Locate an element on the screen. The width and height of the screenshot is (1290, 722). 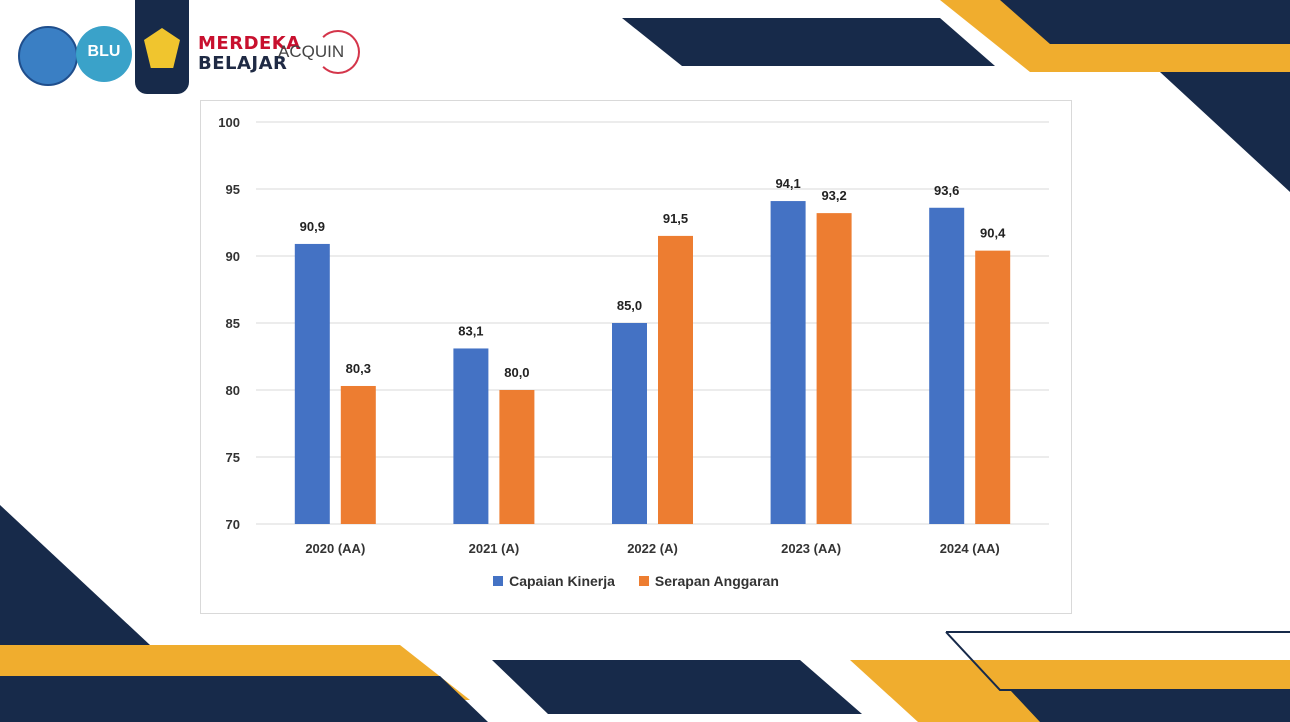
university-badge-icon is located at coordinates (162, 47).